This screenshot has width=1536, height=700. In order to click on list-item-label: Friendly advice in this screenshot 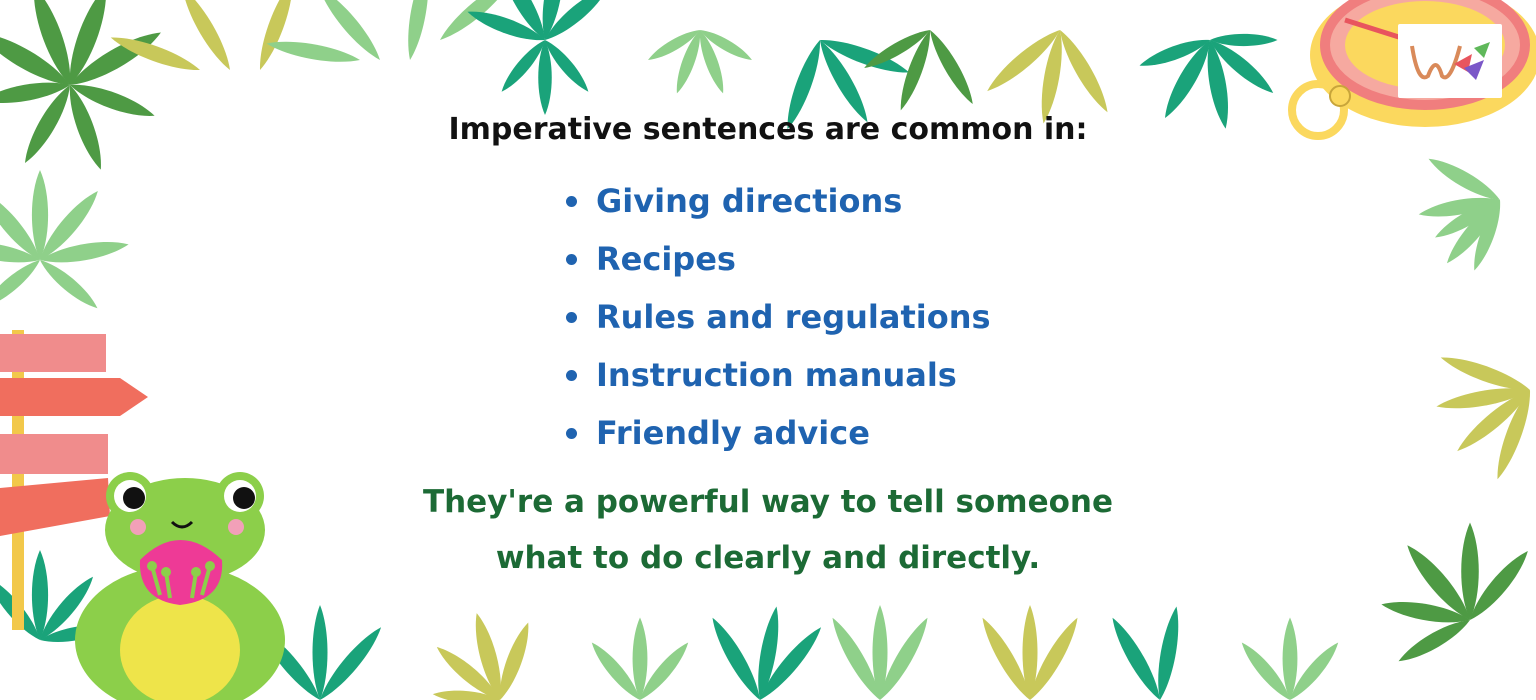, I will do `click(733, 433)`.